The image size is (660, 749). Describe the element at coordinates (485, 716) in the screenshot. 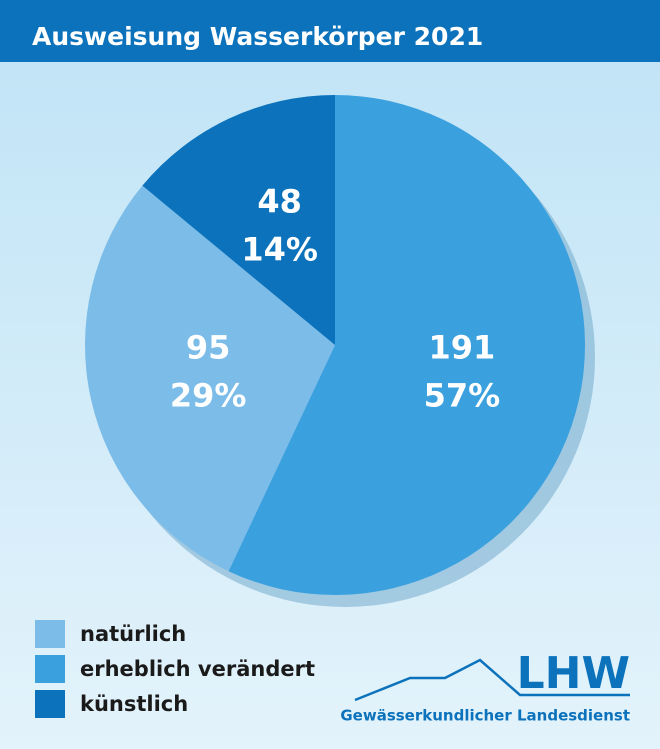

I see `logo-subtitle: Gewässerkundlicher Landesdienst` at that location.